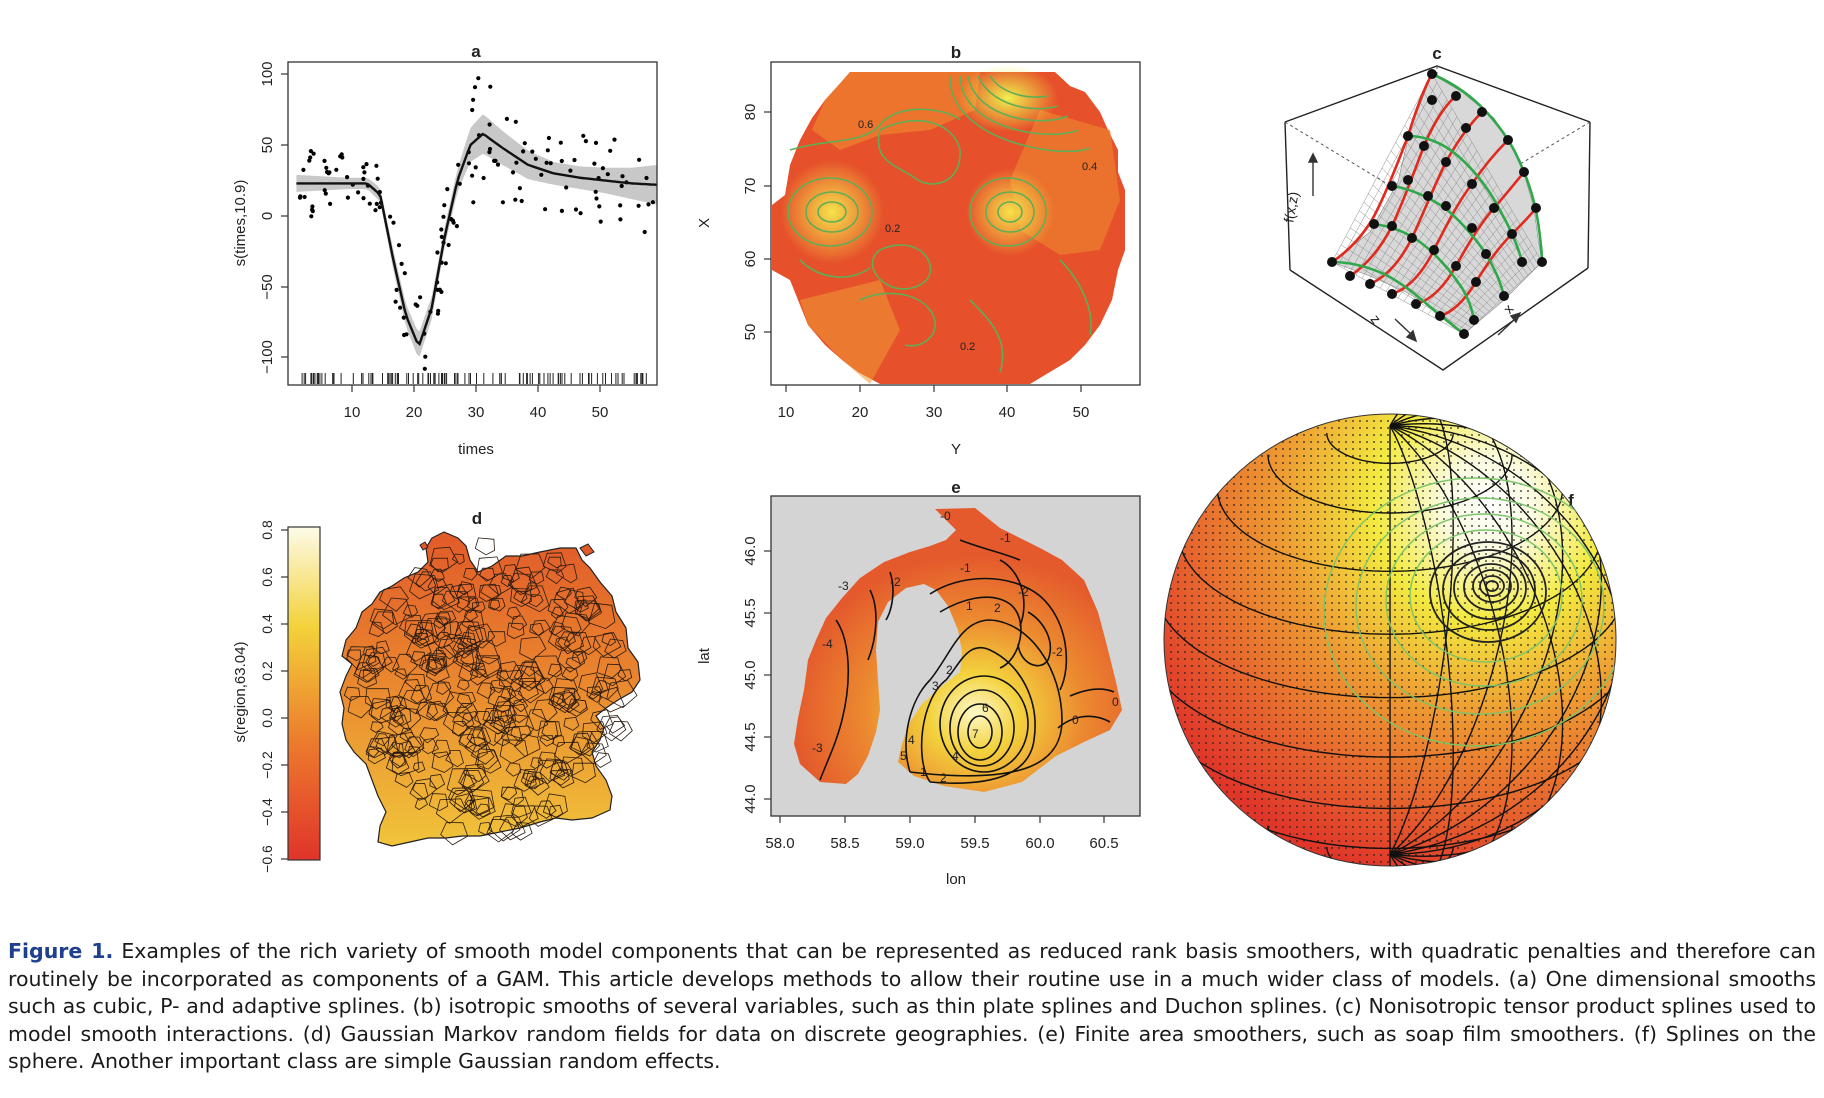 The width and height of the screenshot is (1824, 1098). What do you see at coordinates (997, 608) in the screenshot?
I see `contour-value: 2` at bounding box center [997, 608].